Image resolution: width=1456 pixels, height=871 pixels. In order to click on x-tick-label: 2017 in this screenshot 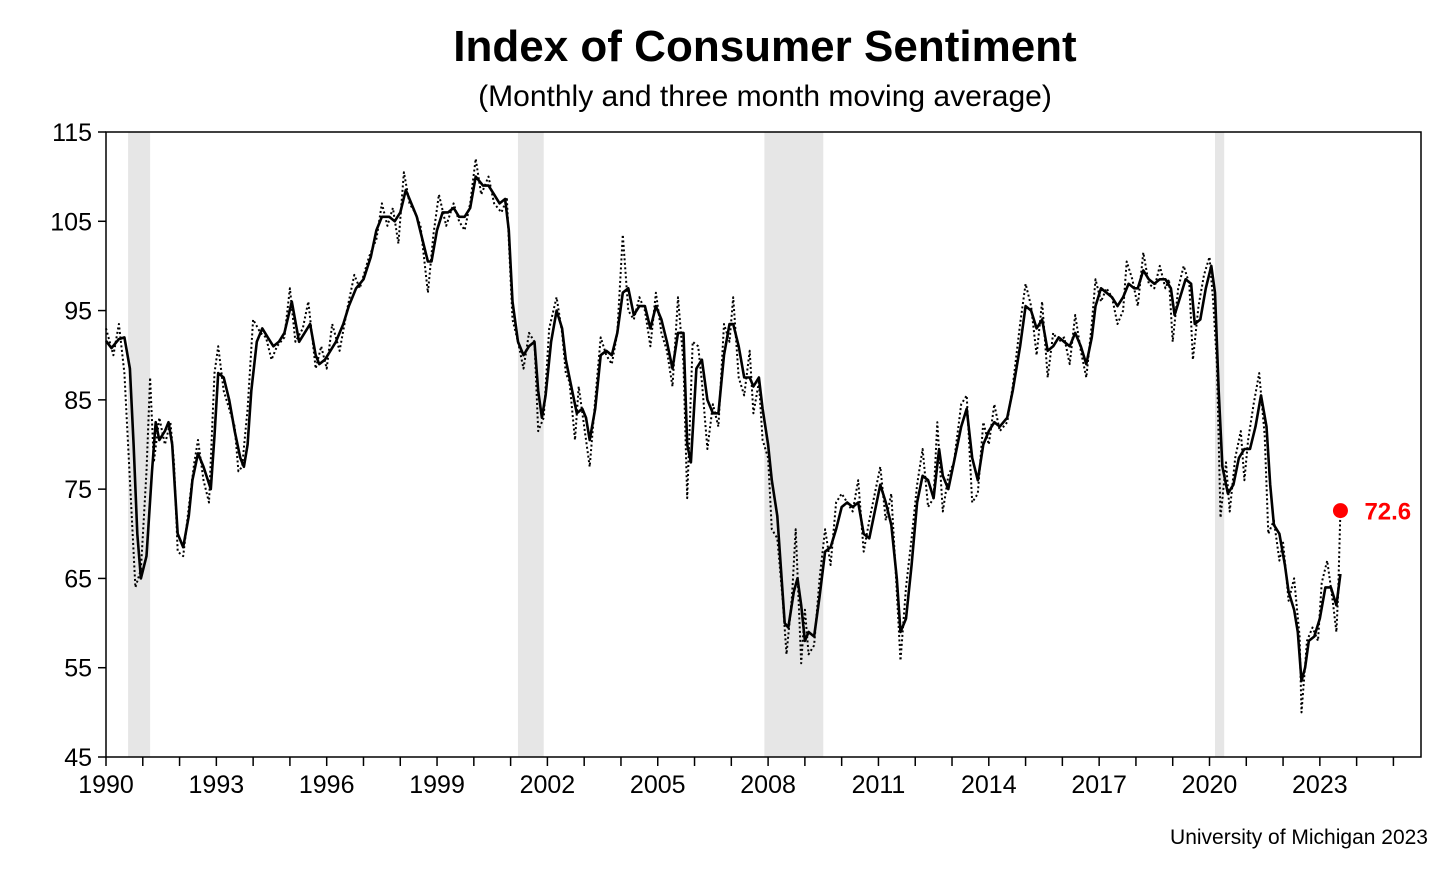, I will do `click(1099, 785)`.